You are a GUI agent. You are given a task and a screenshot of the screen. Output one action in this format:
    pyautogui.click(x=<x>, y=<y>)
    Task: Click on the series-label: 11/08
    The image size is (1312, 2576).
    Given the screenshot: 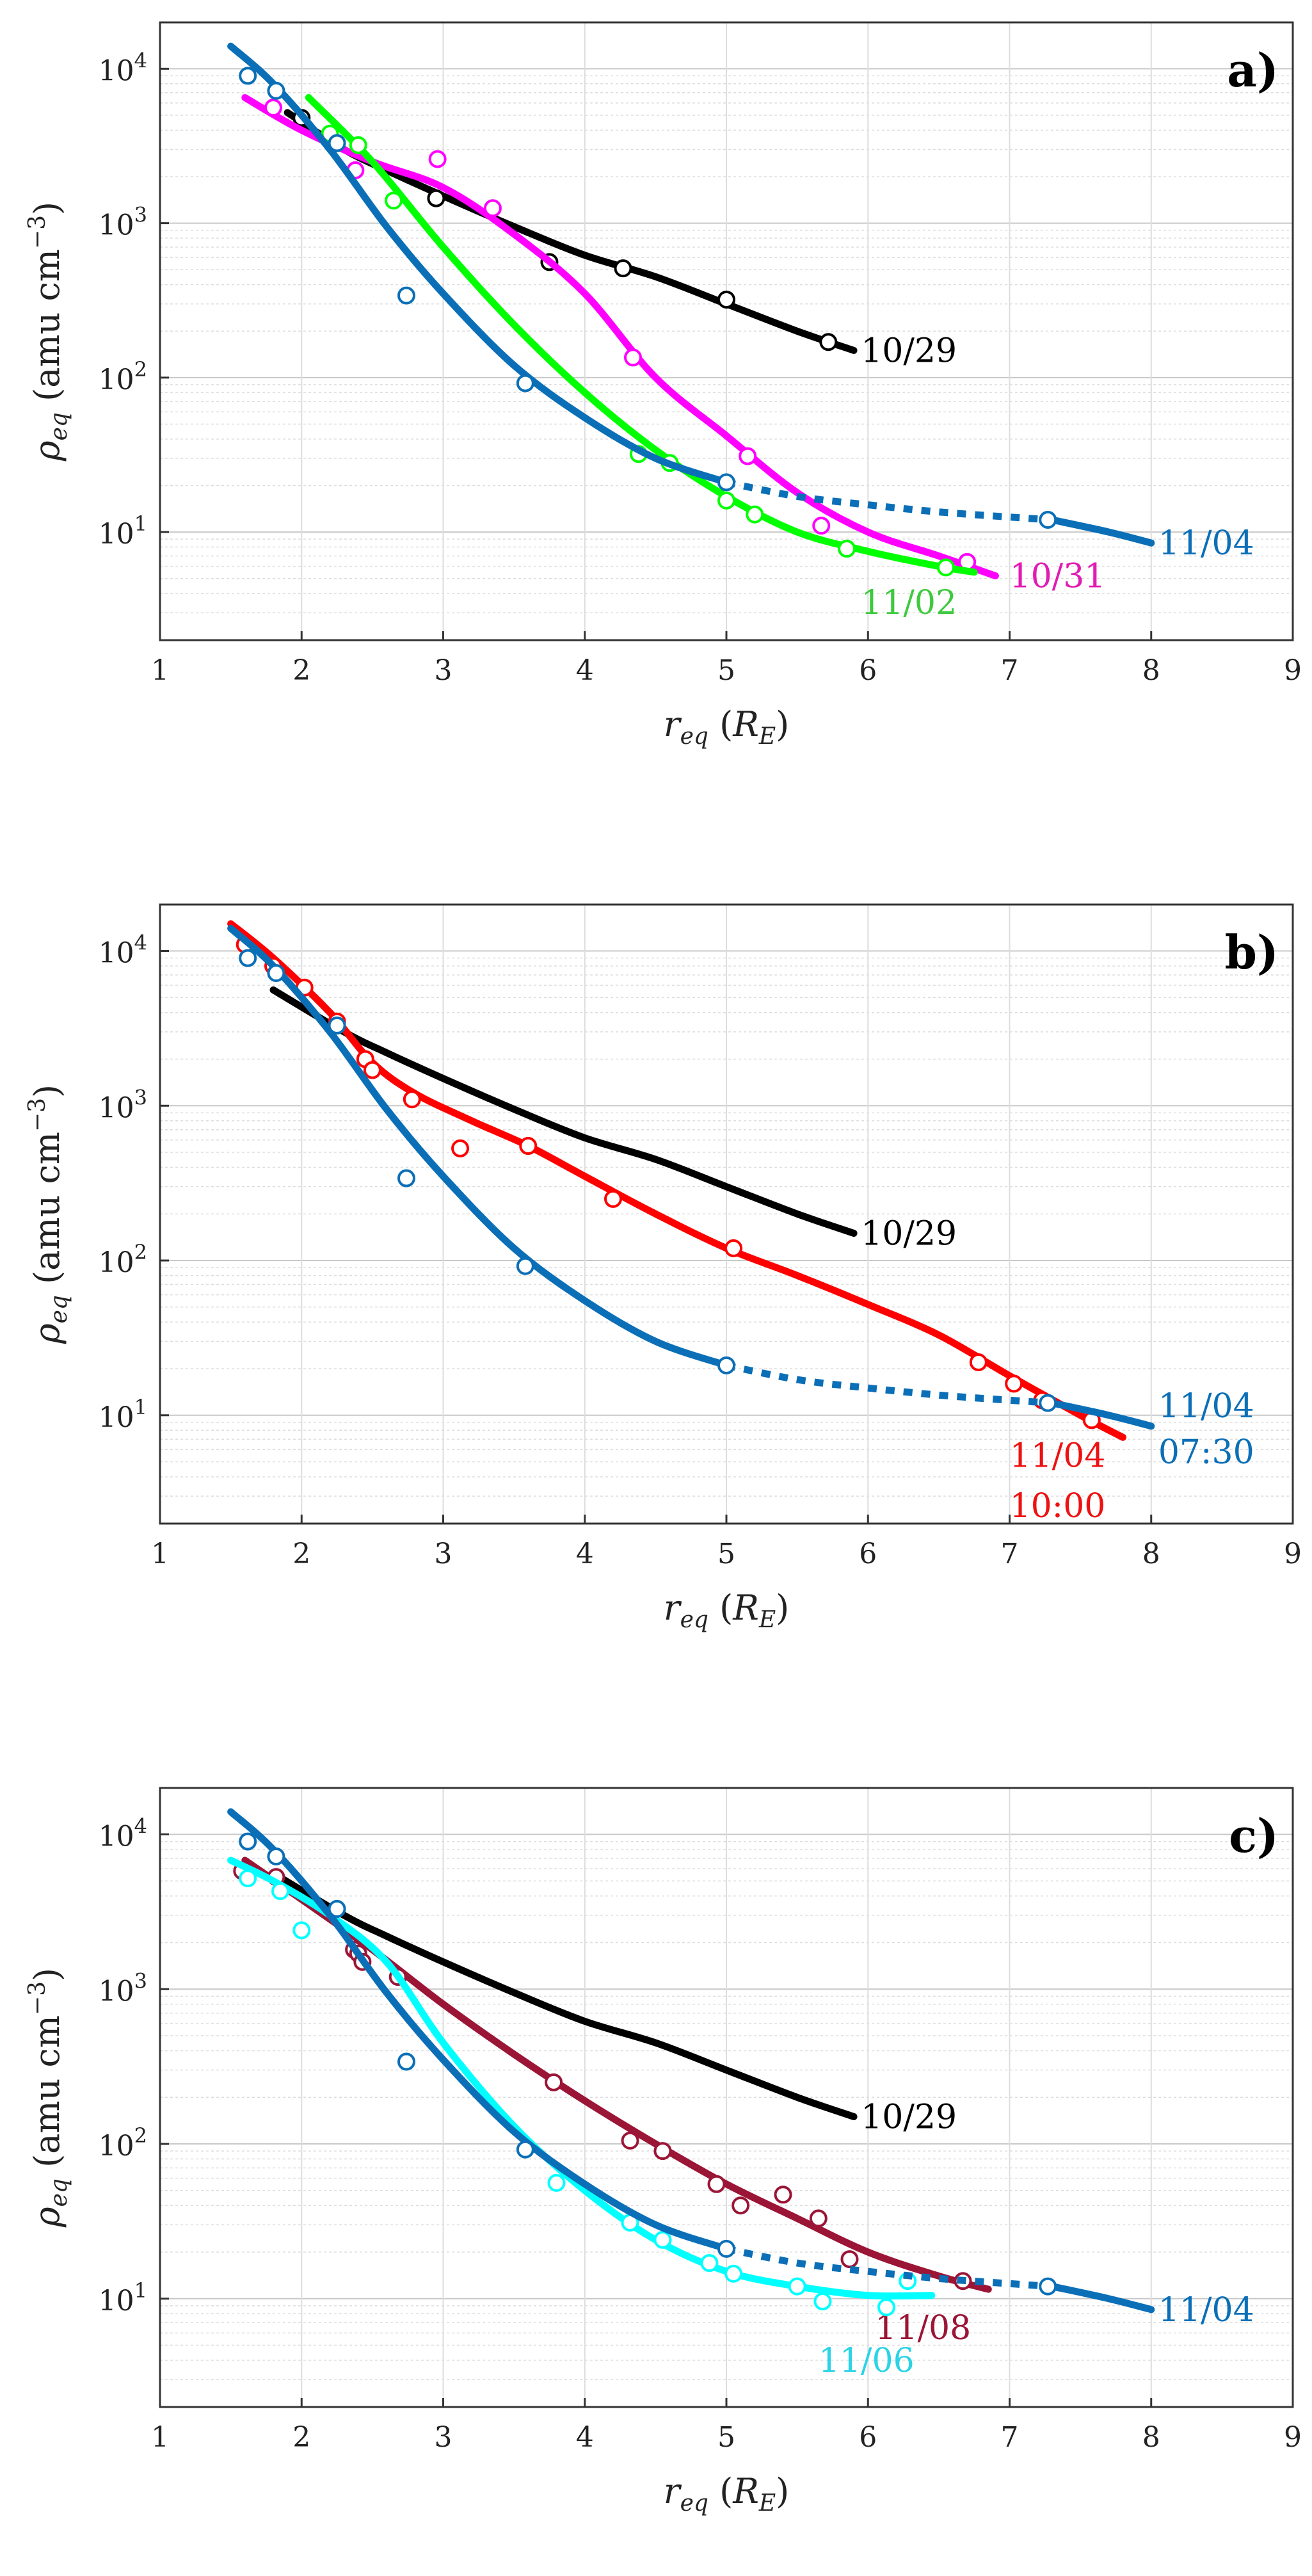 What is the action you would take?
    pyautogui.click(x=923, y=2328)
    